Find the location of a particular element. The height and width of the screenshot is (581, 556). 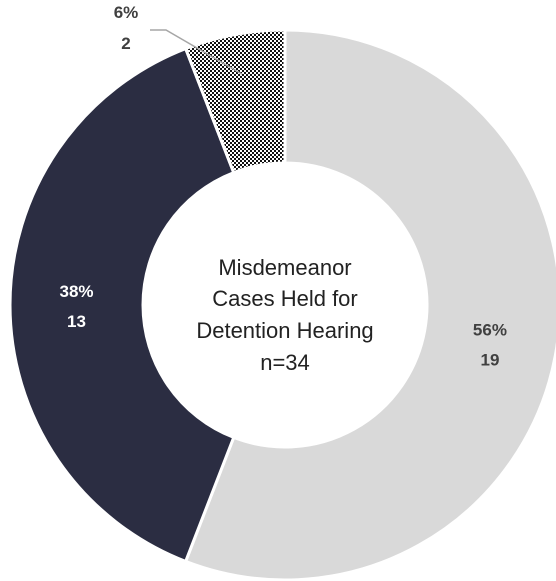

slice-count-label-3: 2 is located at coordinates (125, 43).